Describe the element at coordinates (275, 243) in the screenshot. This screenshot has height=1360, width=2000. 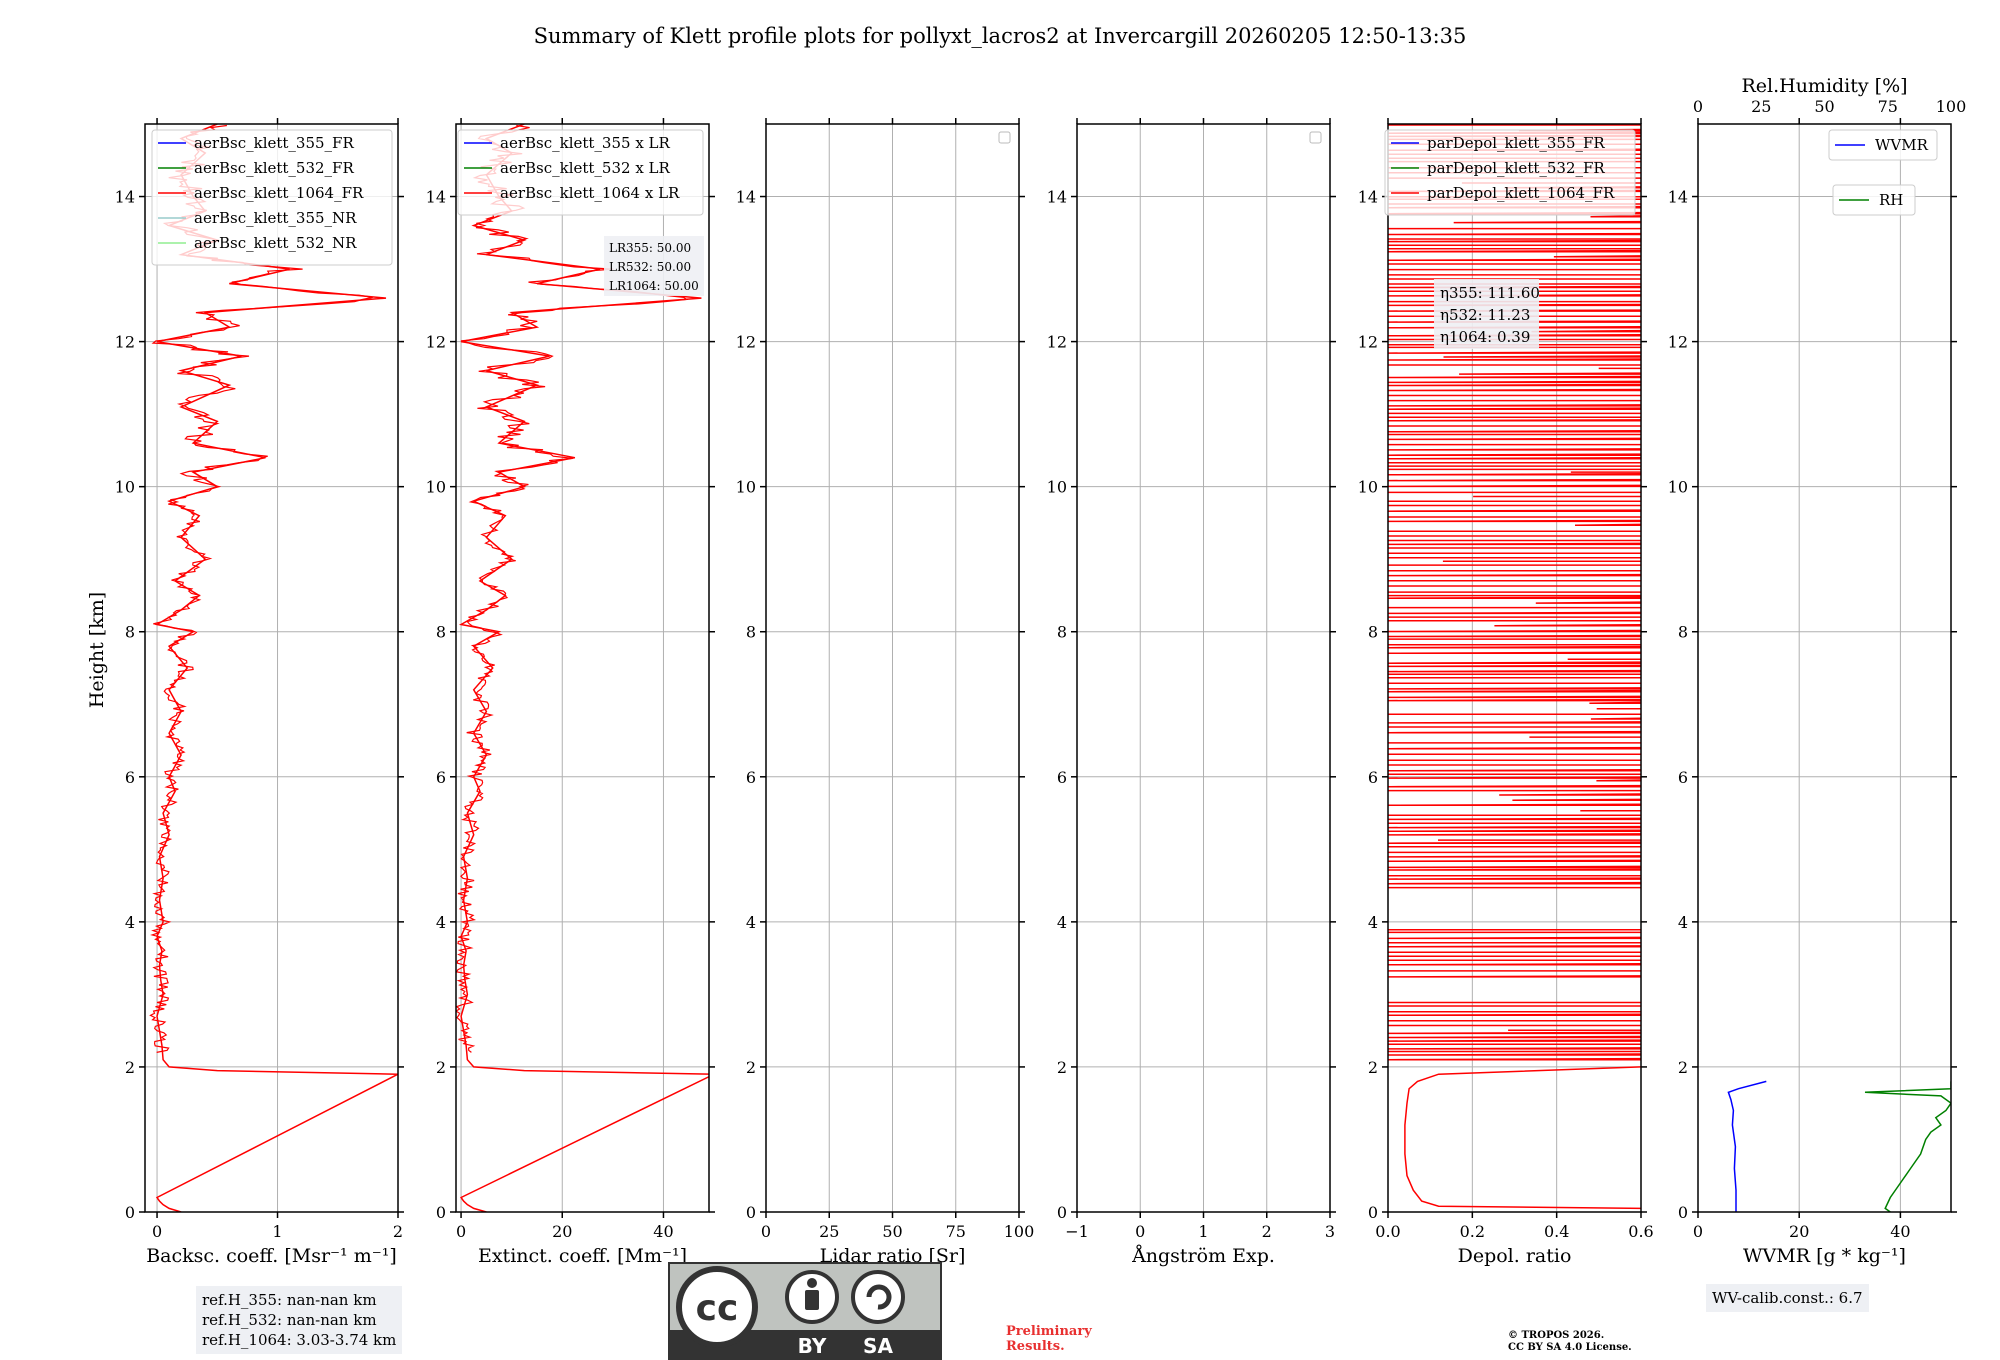
I see `legend-entry: aerBsc_klett_532_NR` at that location.